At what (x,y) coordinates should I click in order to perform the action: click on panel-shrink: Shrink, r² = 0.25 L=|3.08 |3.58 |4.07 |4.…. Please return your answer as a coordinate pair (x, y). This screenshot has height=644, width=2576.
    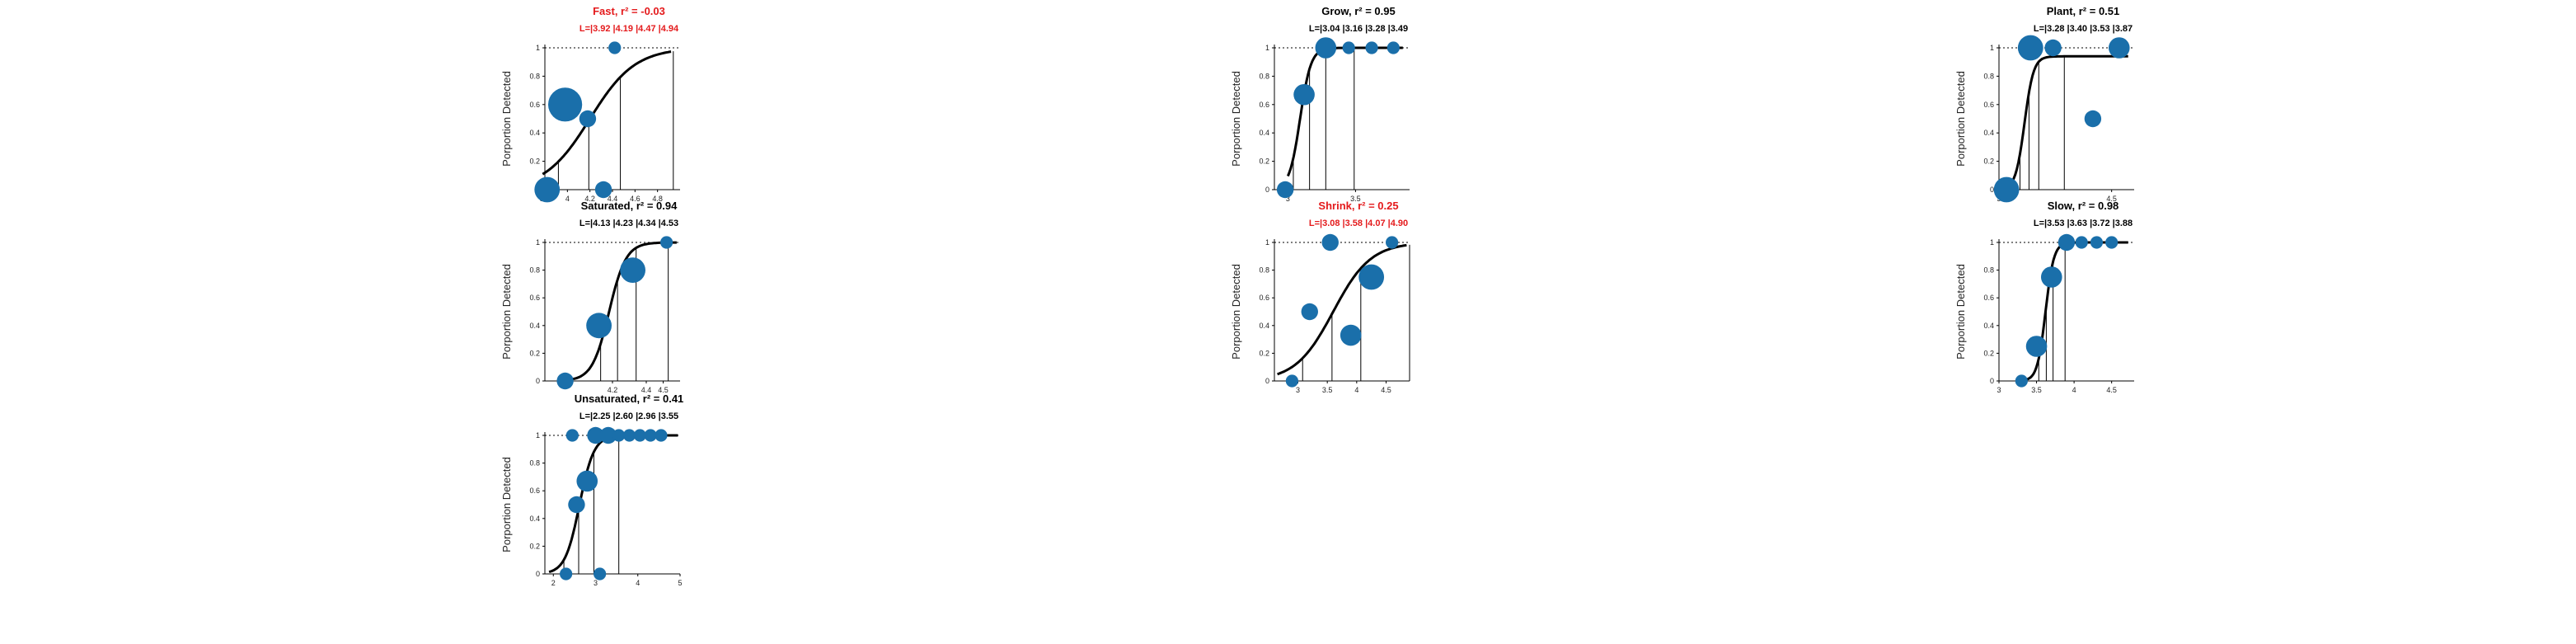
    Looking at the image, I should click on (1320, 297).